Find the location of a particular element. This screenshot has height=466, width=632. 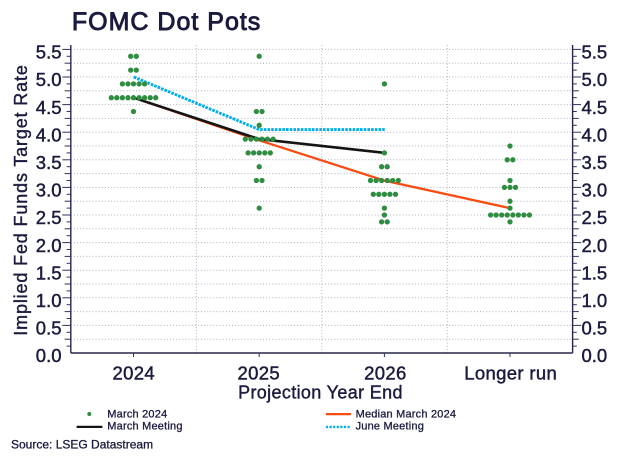

svg-text: 2024 is located at coordinates (134, 372).